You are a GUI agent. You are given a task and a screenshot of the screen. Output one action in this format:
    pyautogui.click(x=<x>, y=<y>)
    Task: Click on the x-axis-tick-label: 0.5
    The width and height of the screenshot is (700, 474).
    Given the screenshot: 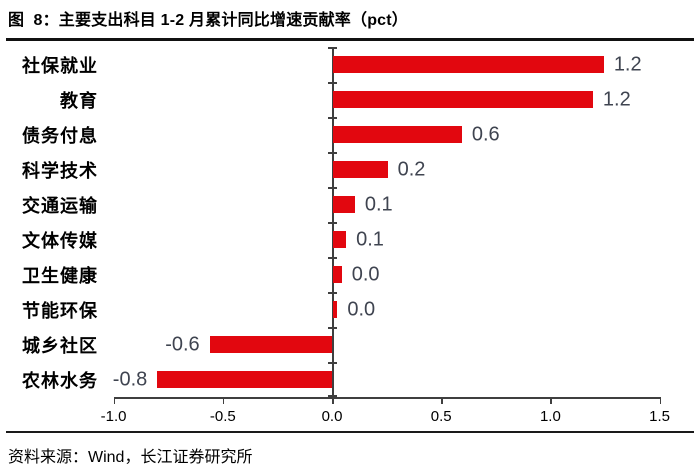 What is the action you would take?
    pyautogui.click(x=441, y=416)
    